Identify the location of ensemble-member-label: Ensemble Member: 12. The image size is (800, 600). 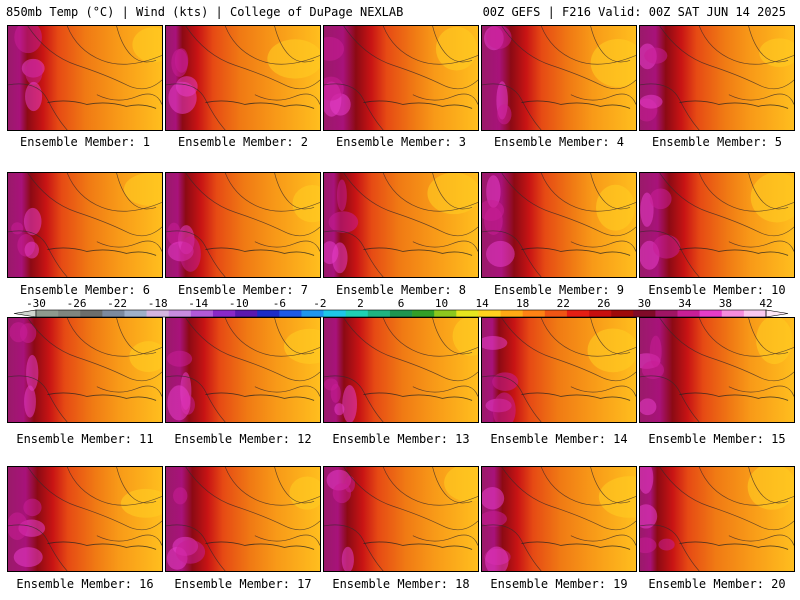
(243, 439).